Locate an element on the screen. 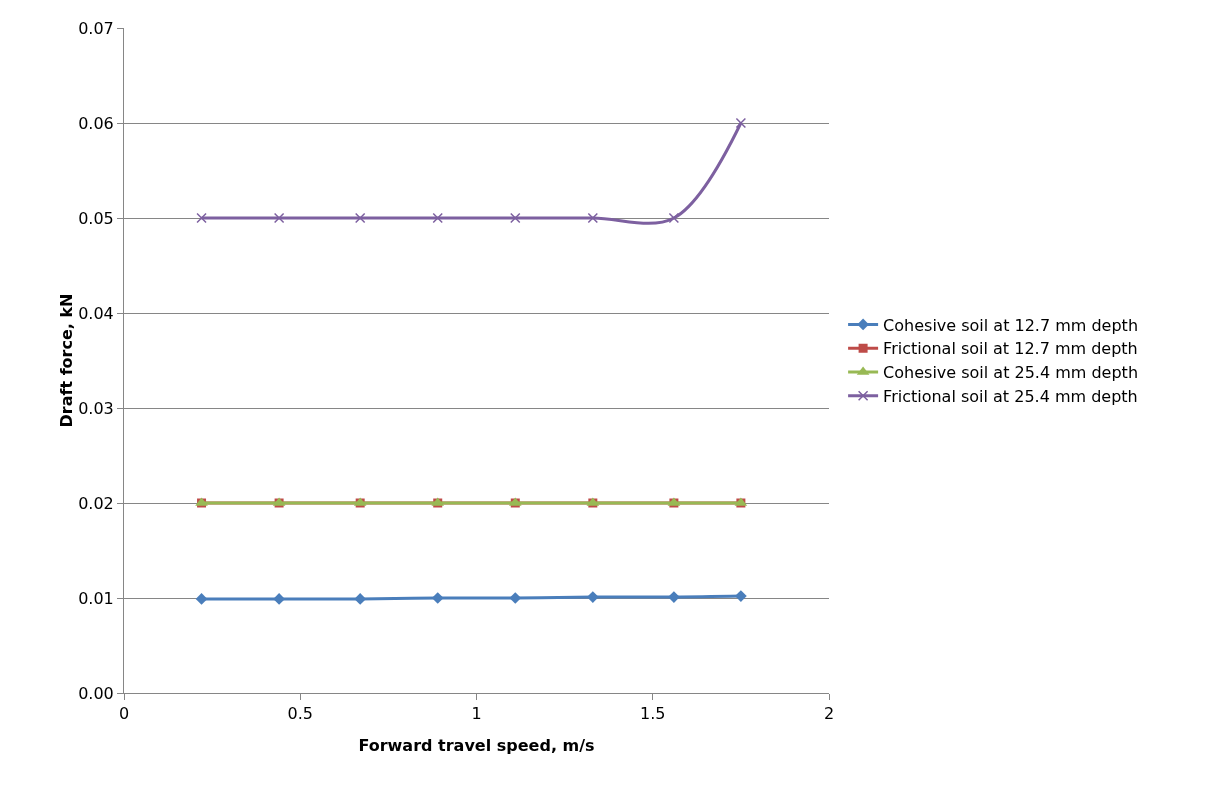  y-tick-label: 0.07 is located at coordinates (96, 28).